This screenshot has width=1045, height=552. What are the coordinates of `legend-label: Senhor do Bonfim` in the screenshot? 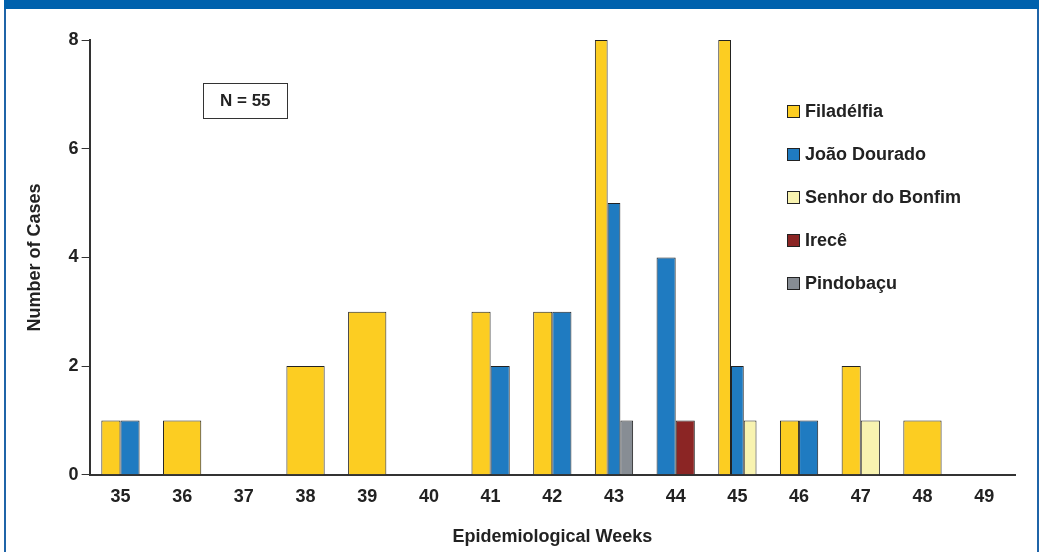 It's located at (883, 197).